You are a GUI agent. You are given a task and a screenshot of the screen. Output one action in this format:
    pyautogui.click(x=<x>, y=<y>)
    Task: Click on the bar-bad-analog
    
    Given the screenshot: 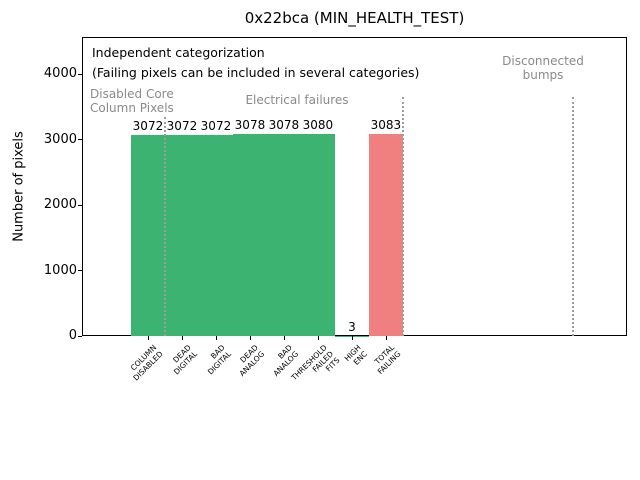 What is the action you would take?
    pyautogui.click(x=283, y=235)
    